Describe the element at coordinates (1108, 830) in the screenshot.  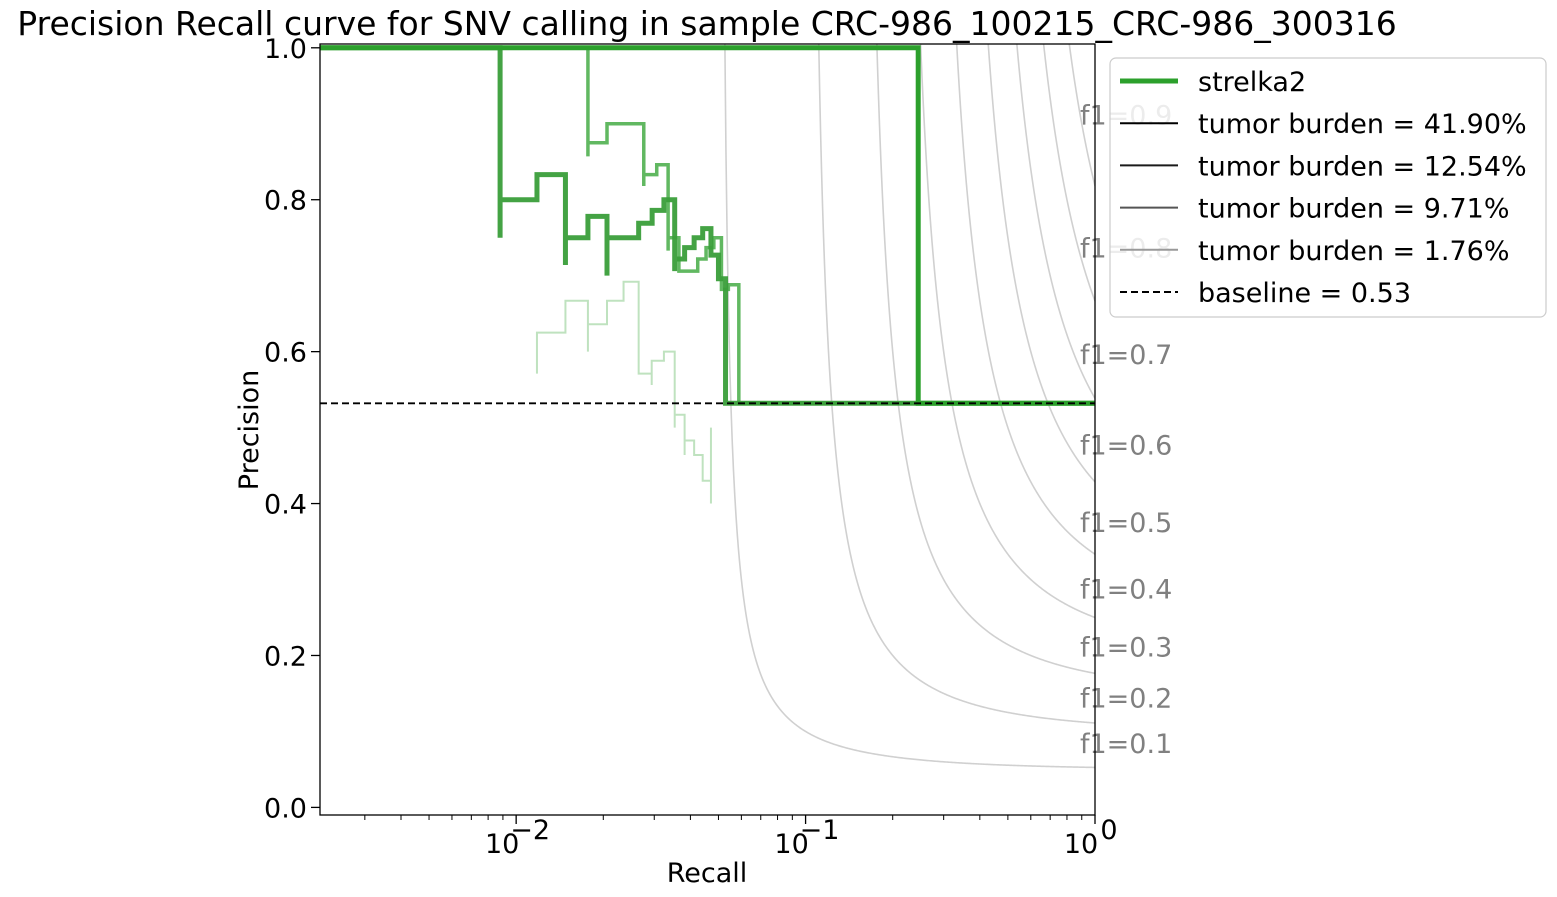
I see `x-tick-exponent: 0` at that location.